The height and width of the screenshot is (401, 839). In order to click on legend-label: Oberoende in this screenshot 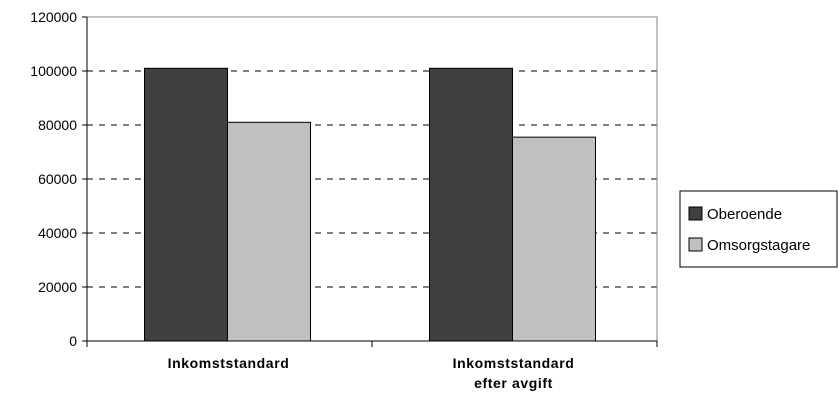, I will do `click(744, 214)`.